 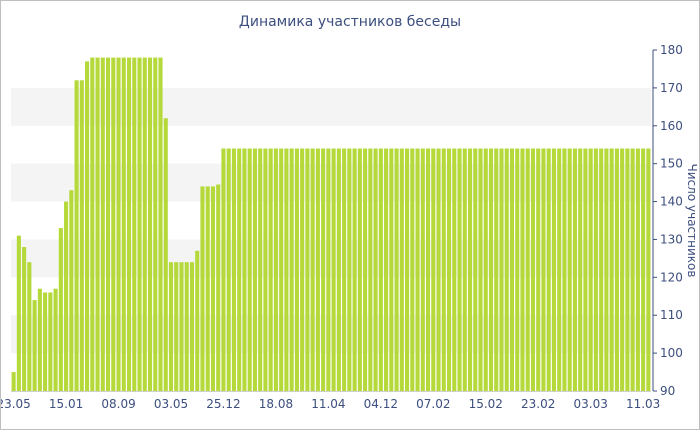 What do you see at coordinates (66, 404) in the screenshot?
I see `x-tick-label: 15.01` at bounding box center [66, 404].